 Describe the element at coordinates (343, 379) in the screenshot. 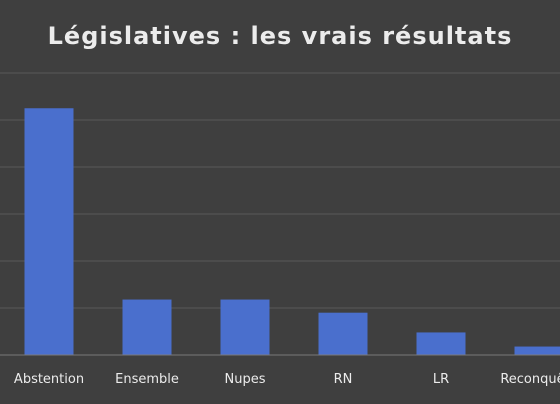

I see `x-tick-label: RN` at that location.